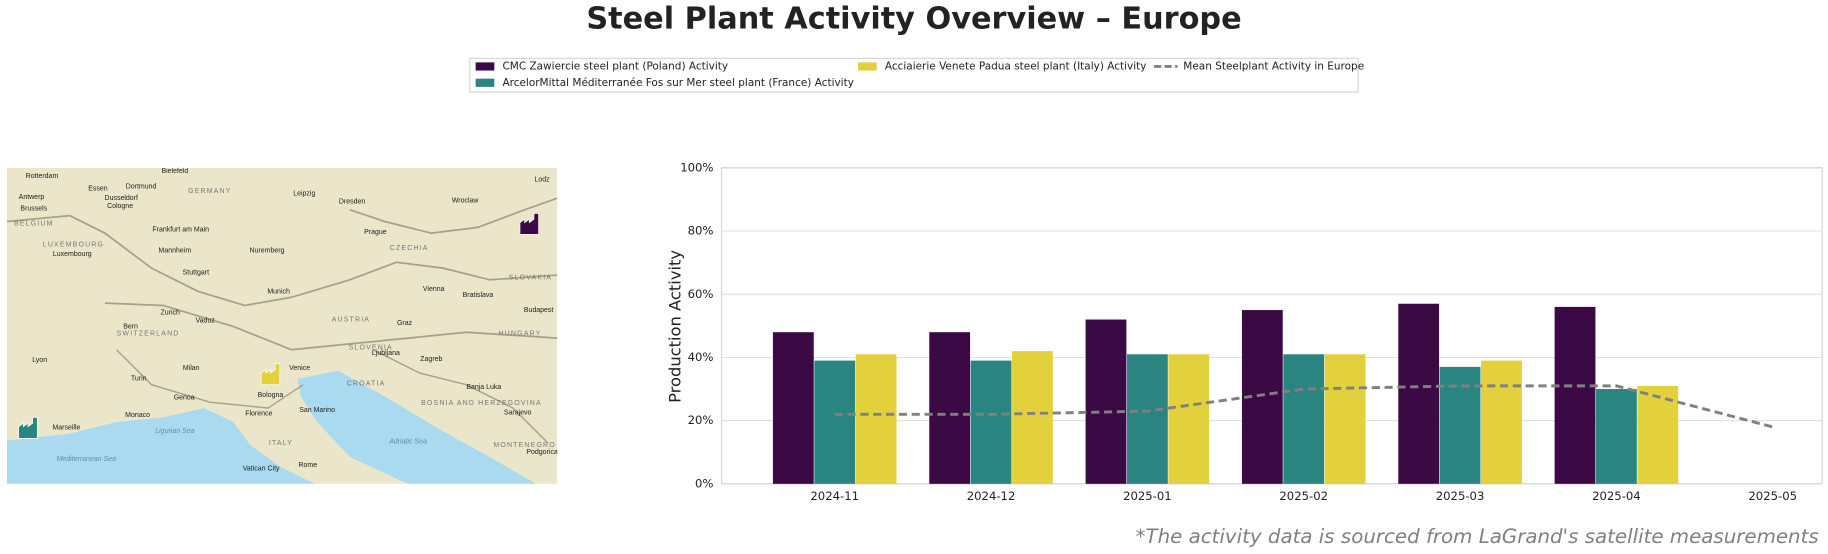 This screenshot has width=1828, height=554. I want to click on map-label: Dusseldorf, so click(121, 198).